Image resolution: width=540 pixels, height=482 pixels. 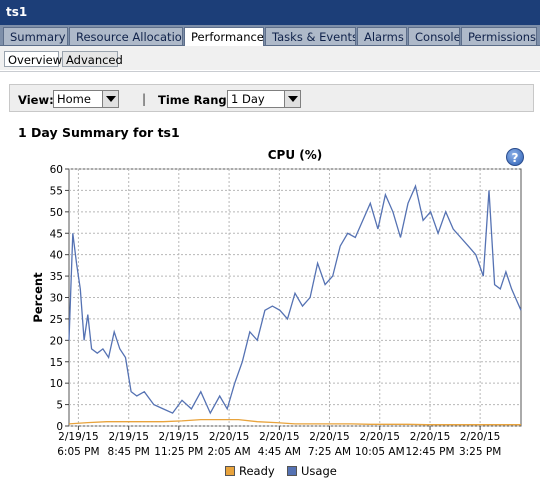 I want to click on series-line-ready, so click(x=294, y=422).